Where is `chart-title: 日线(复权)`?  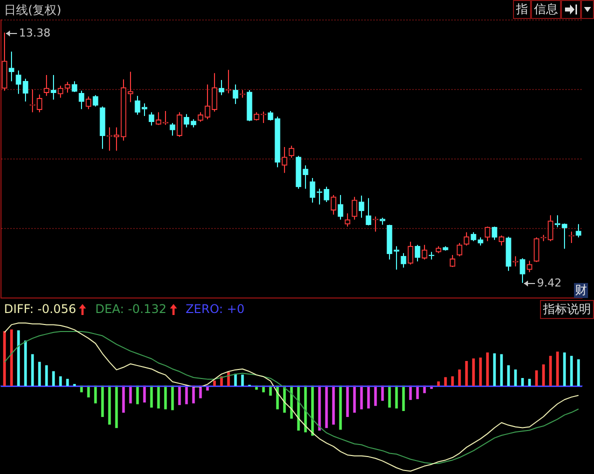 chart-title: 日线(复权) is located at coordinates (33, 10).